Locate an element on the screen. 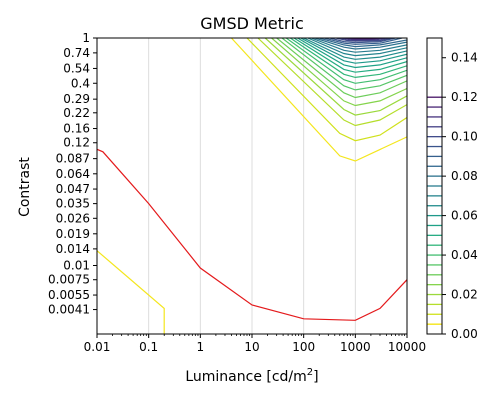 The image size is (500, 400). y-tick-label: 0.0041 is located at coordinates (69, 310).